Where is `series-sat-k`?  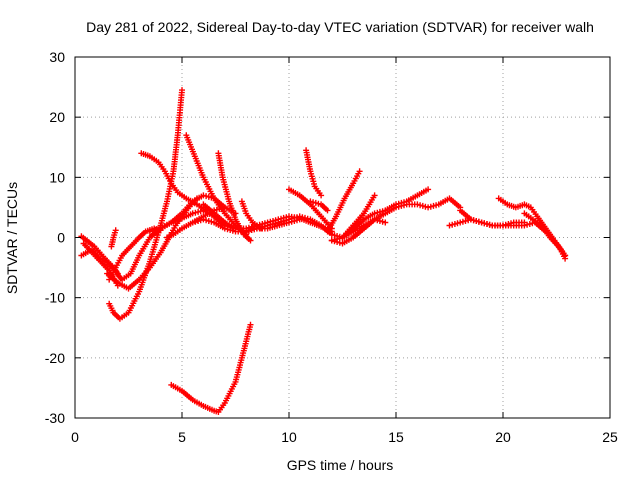 series-sat-k is located at coordinates (211, 368).